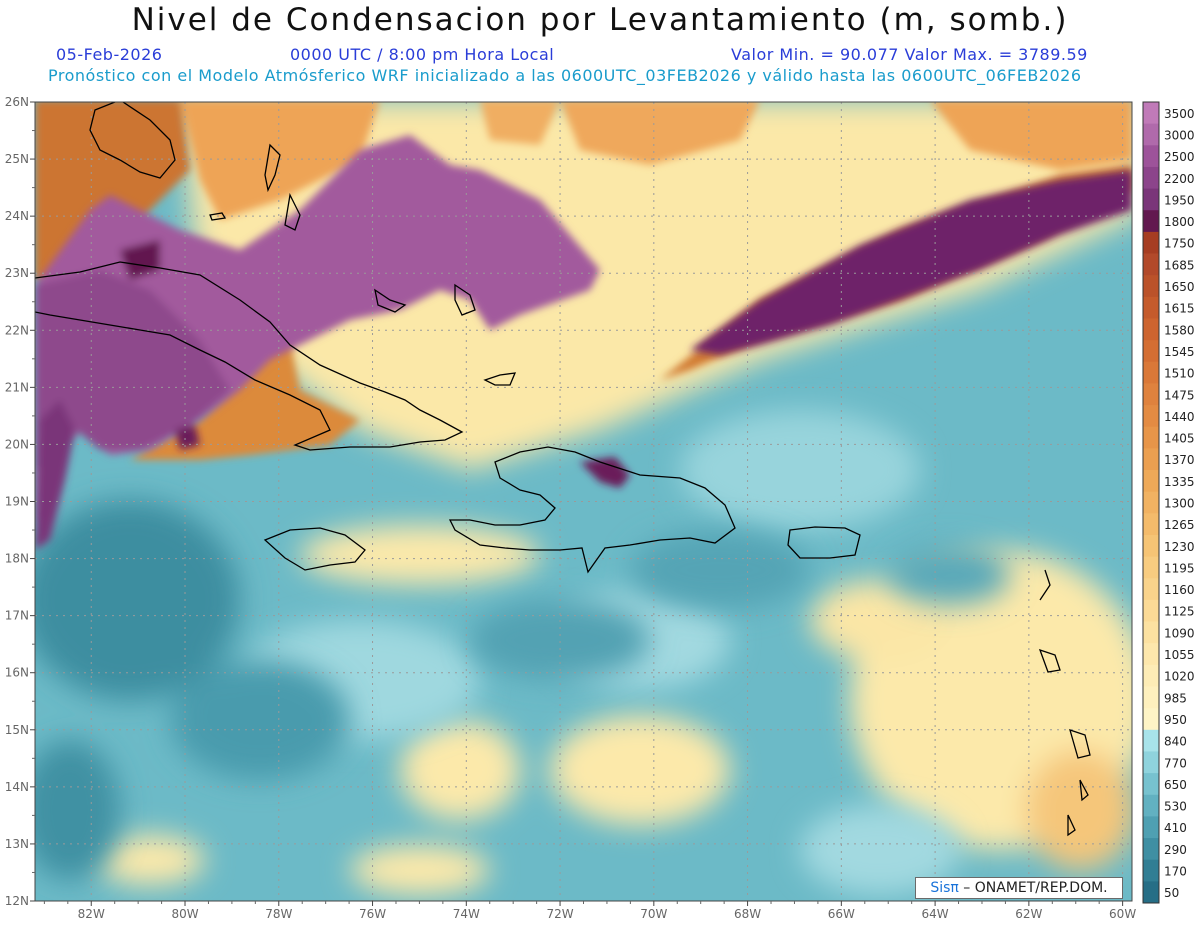  What do you see at coordinates (1175, 720) in the screenshot?
I see `legend-label: 950` at bounding box center [1175, 720].